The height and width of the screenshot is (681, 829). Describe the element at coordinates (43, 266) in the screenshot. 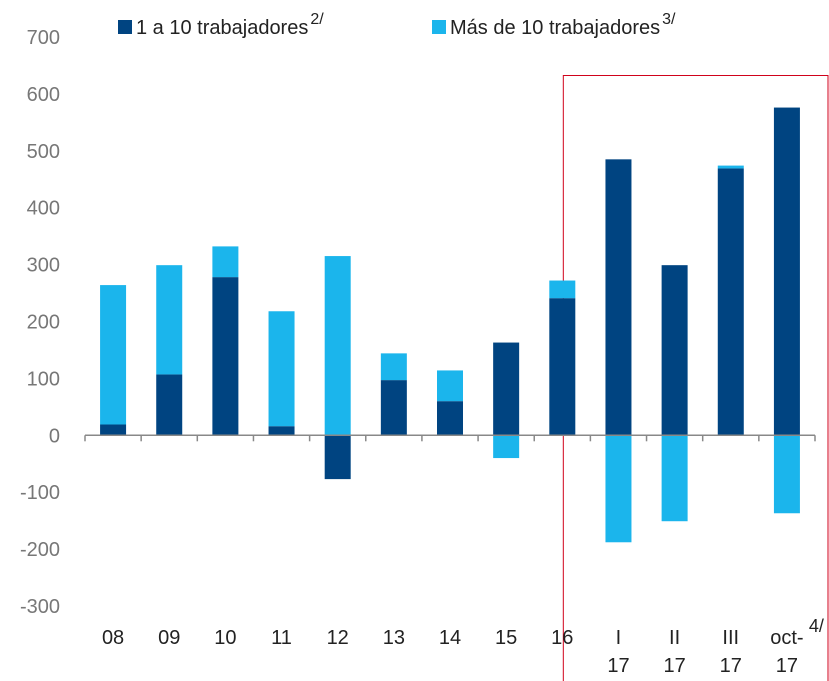

I see `y-tick-label: 300` at that location.